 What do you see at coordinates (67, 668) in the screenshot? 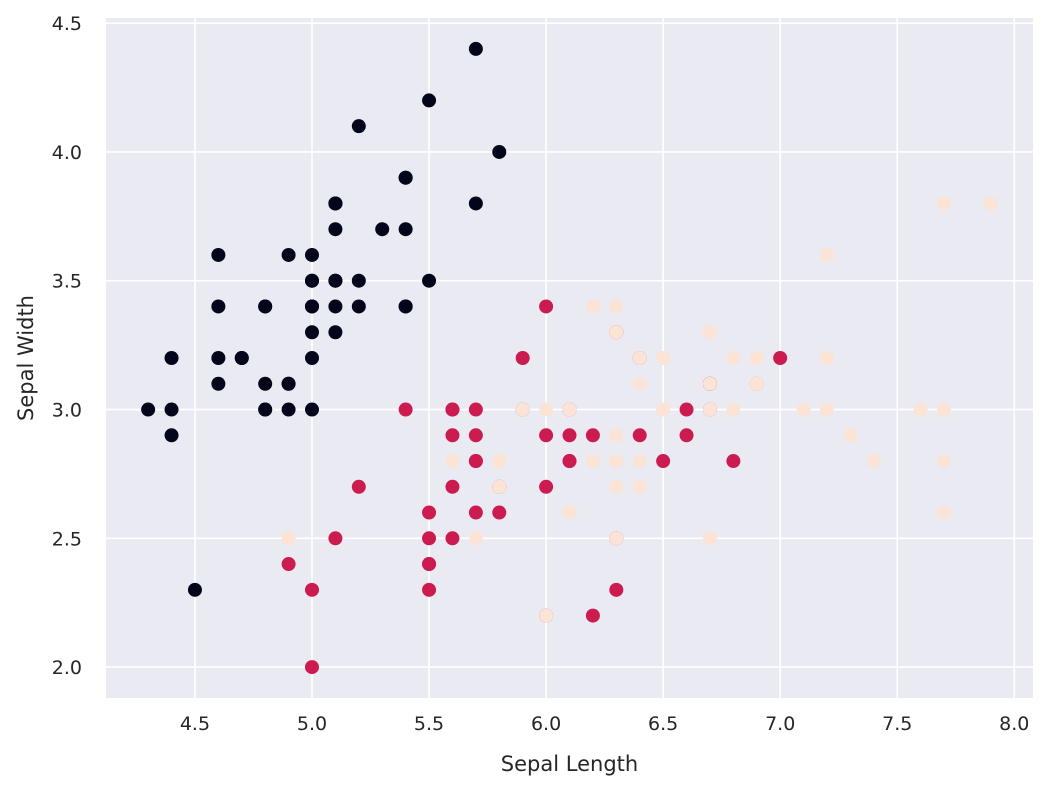
I see `y-tick-label: 2.0` at bounding box center [67, 668].